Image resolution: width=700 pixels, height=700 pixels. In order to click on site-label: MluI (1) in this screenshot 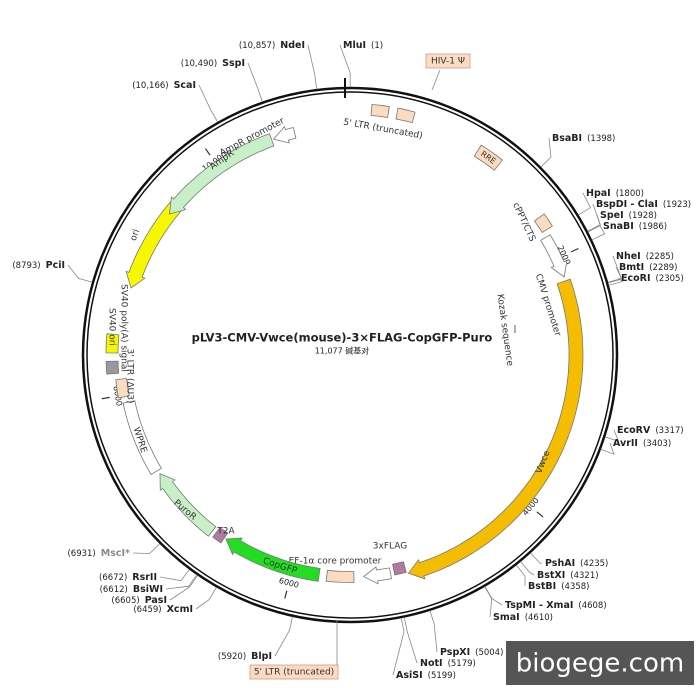, I will do `click(363, 45)`.